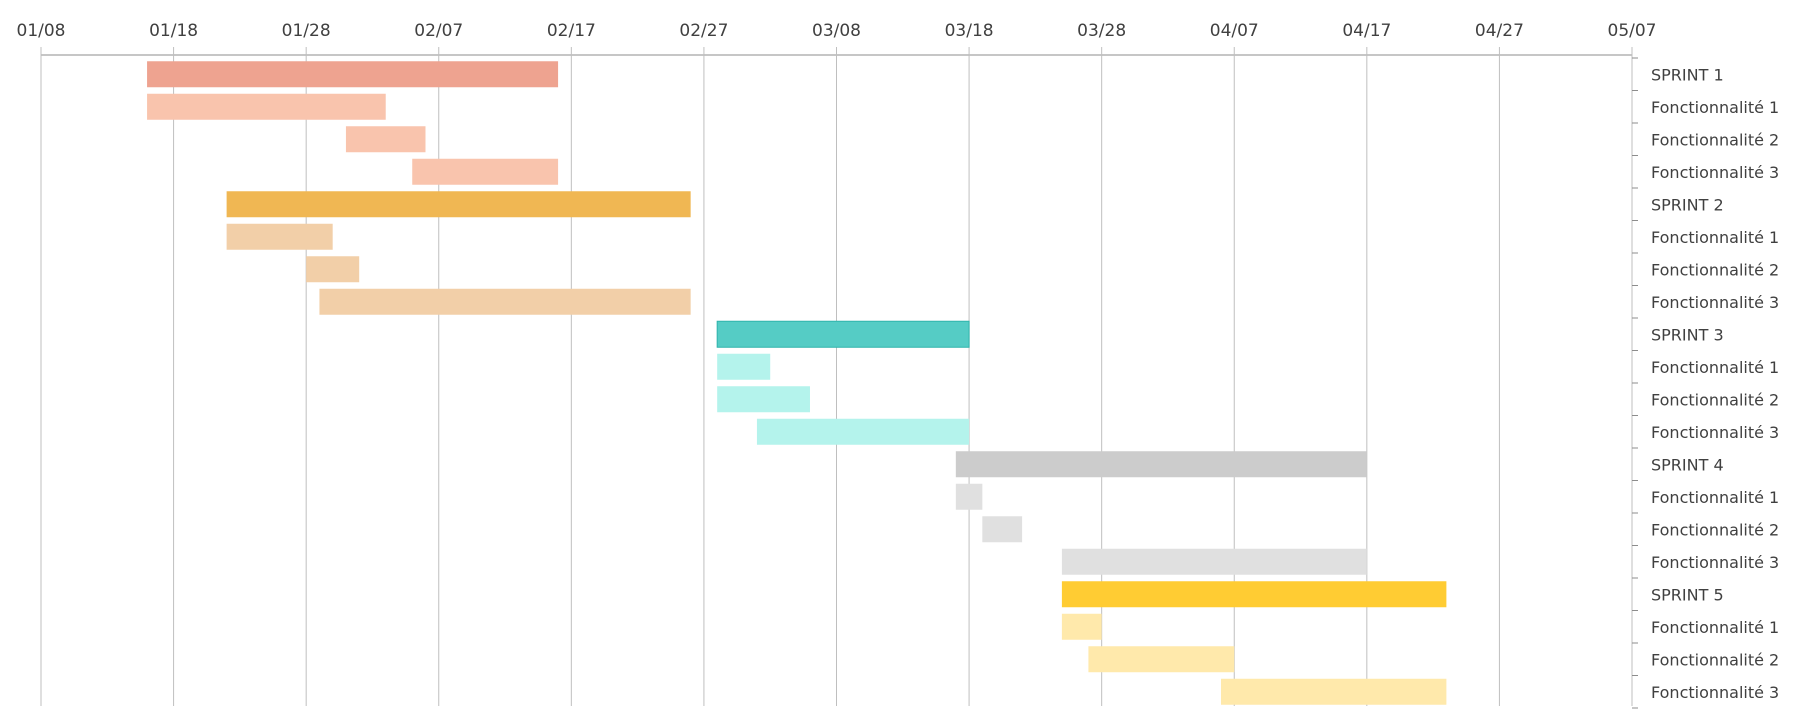  What do you see at coordinates (1715, 432) in the screenshot?
I see `row-label-11: Fonctionnalité 3` at bounding box center [1715, 432].